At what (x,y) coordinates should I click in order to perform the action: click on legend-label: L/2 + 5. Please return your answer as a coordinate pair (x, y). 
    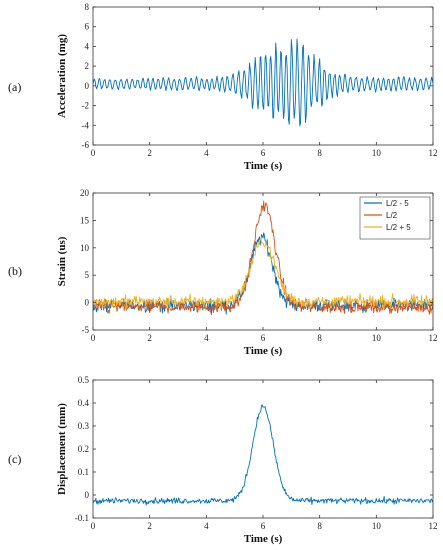
    Looking at the image, I should click on (398, 227).